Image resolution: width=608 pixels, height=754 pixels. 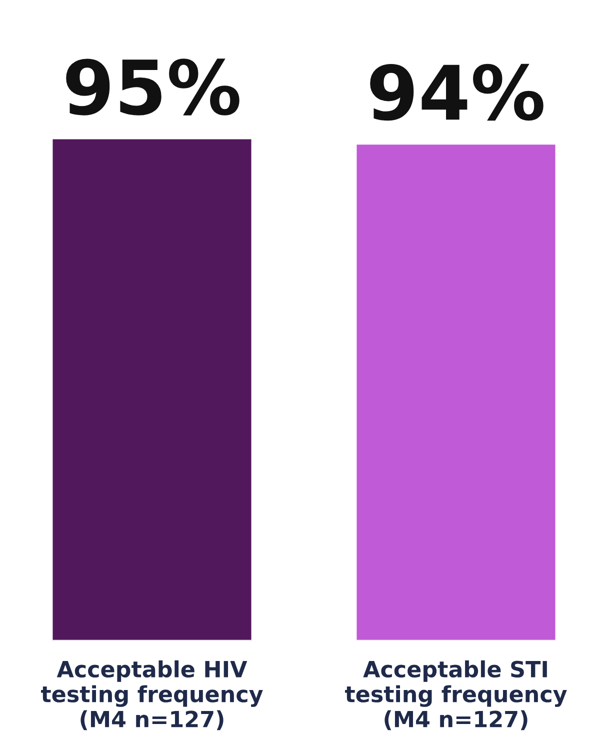 What do you see at coordinates (457, 92) in the screenshot?
I see `data-label: 94%` at bounding box center [457, 92].